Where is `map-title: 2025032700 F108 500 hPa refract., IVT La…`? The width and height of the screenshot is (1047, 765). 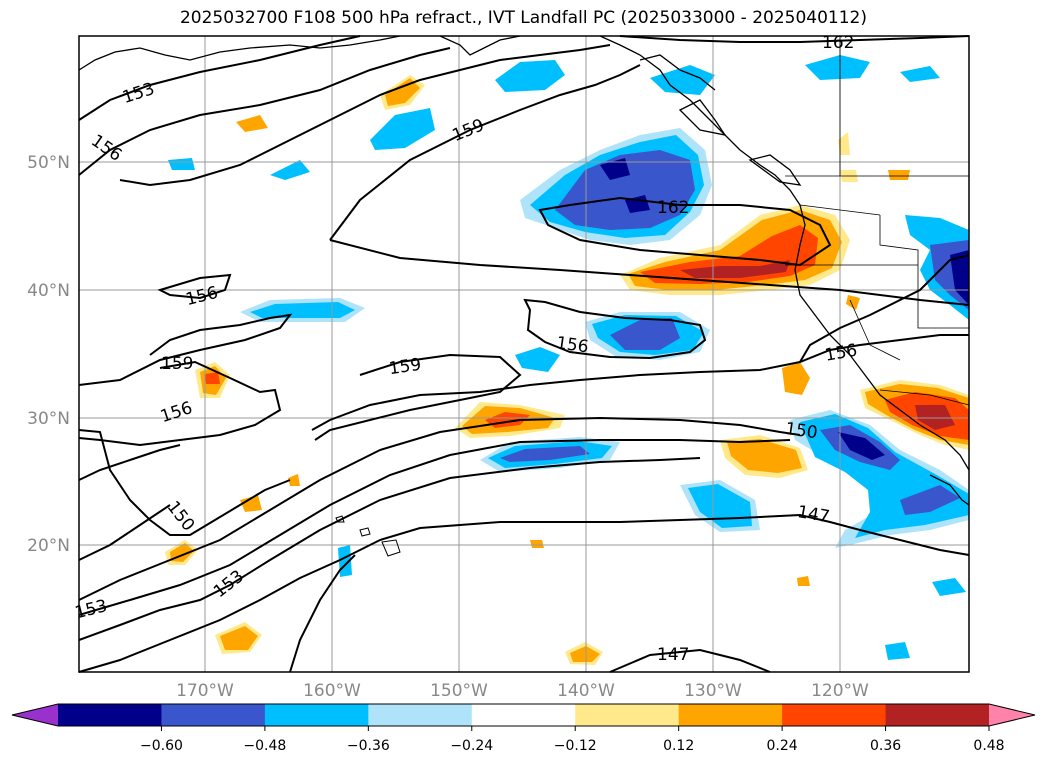
map-title: 2025032700 F108 500 hPa refract., IVT La… is located at coordinates (523, 18).